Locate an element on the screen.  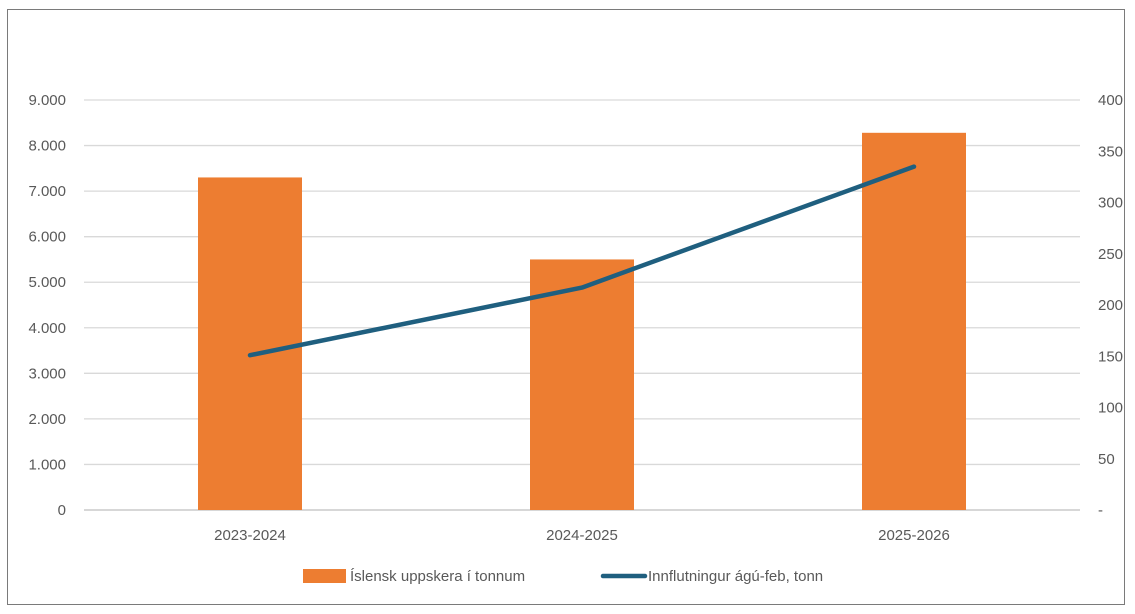
right-tick-label: 350 is located at coordinates (1110, 151).